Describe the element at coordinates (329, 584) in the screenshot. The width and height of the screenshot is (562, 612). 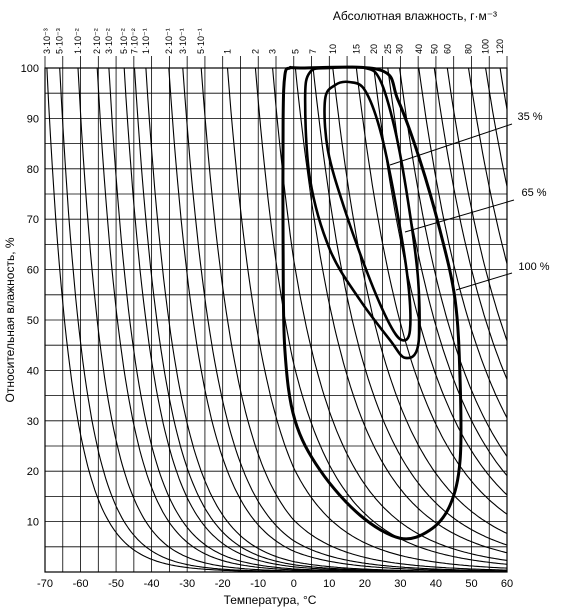
I see `x-tick-label: 10` at that location.